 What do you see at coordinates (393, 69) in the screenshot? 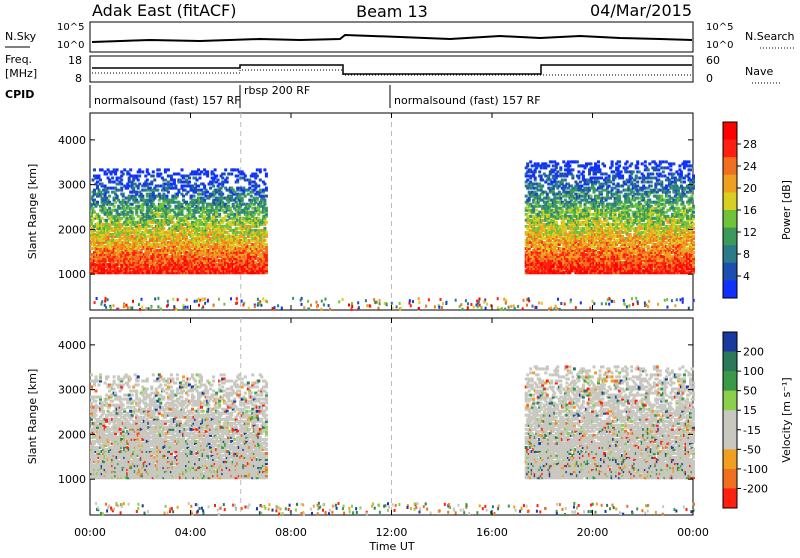
I see `frequency-panel: Freq. [MHz] 18 8 60 0 Nave` at bounding box center [393, 69].